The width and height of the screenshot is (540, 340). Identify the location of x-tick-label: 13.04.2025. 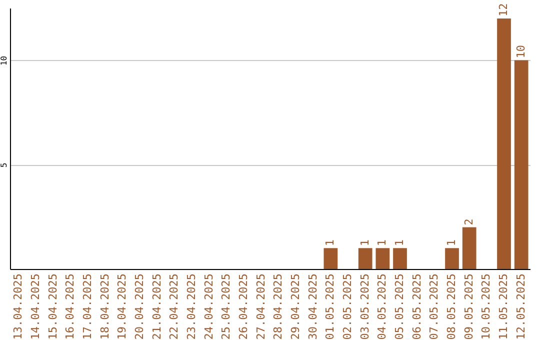
(18, 307).